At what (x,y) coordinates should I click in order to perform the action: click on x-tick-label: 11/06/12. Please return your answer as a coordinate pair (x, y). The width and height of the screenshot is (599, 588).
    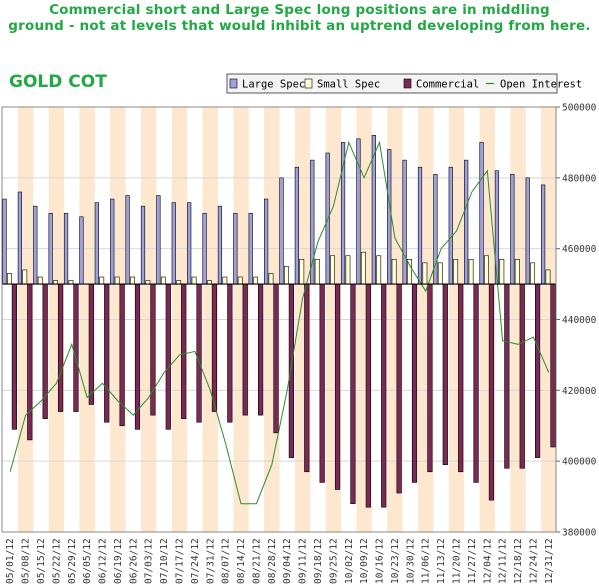
    Looking at the image, I should click on (426, 561).